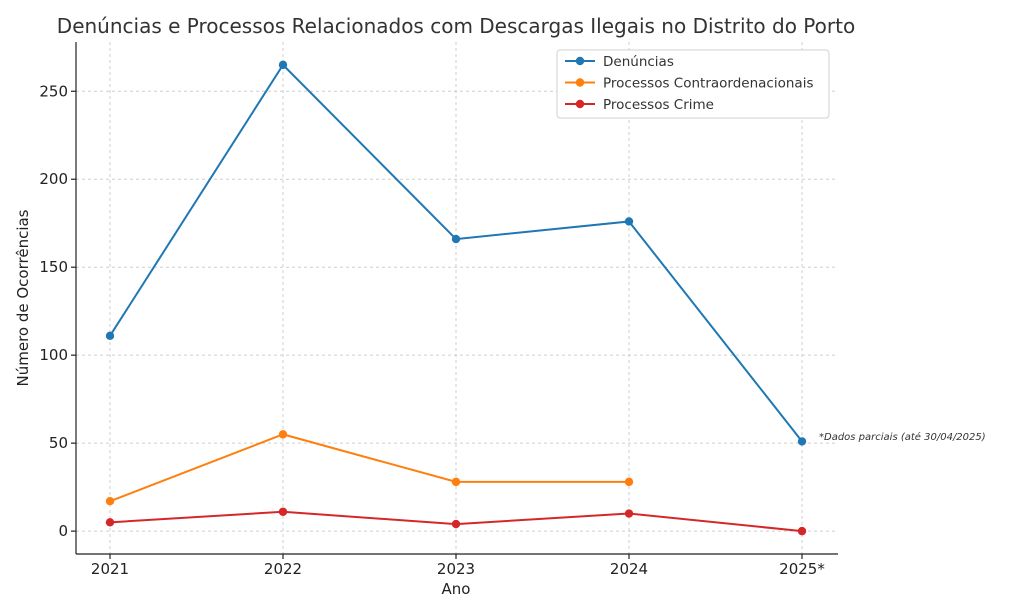 This screenshot has width=1024, height=614. What do you see at coordinates (23, 297) in the screenshot?
I see `y-axis-title: Número de Ocorrências` at bounding box center [23, 297].